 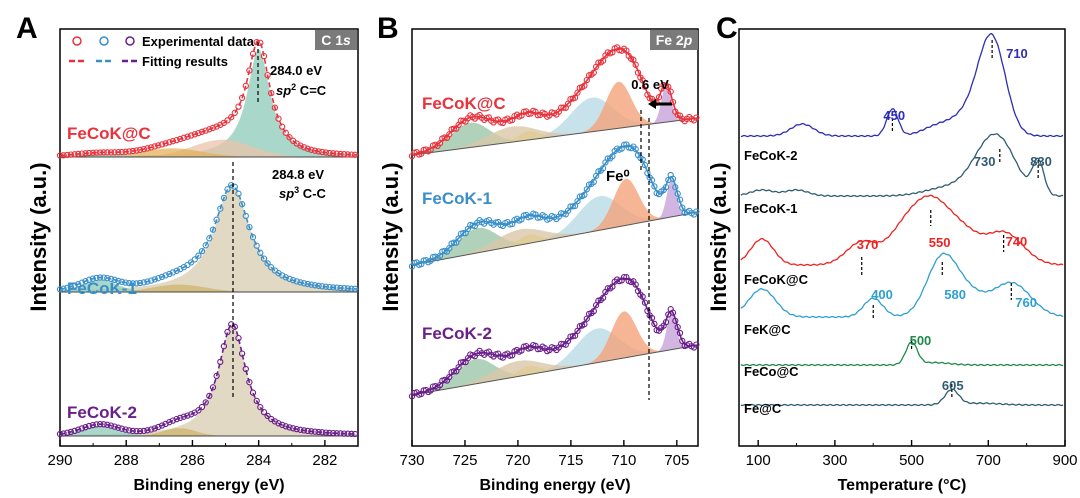 I want to click on panel-a-letter: A, so click(x=27, y=28).